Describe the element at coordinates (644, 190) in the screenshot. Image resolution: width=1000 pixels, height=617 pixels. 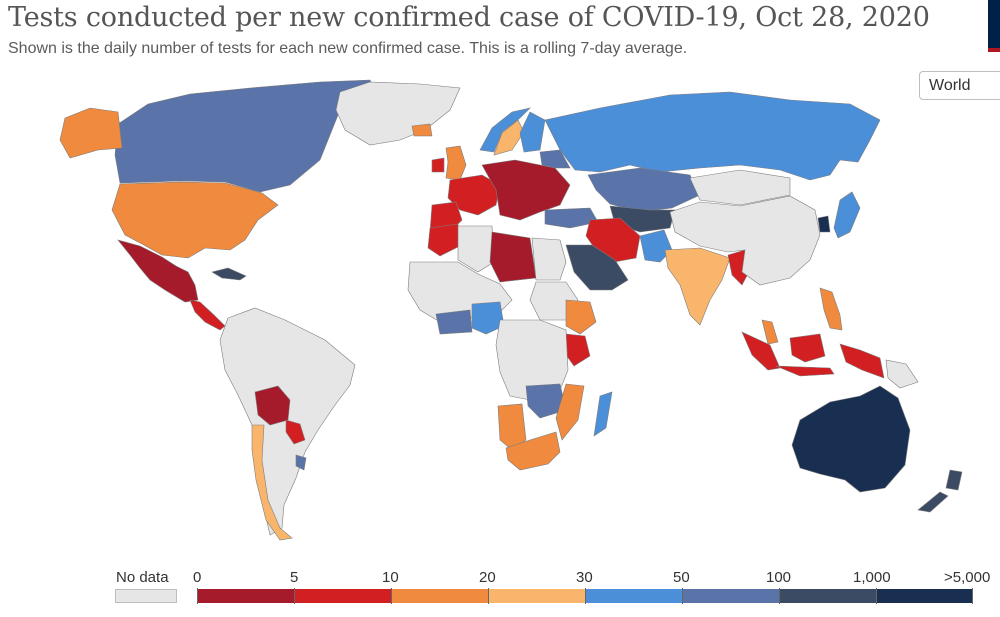
I see `map-region-kazakhstan: Kazakhstan` at that location.